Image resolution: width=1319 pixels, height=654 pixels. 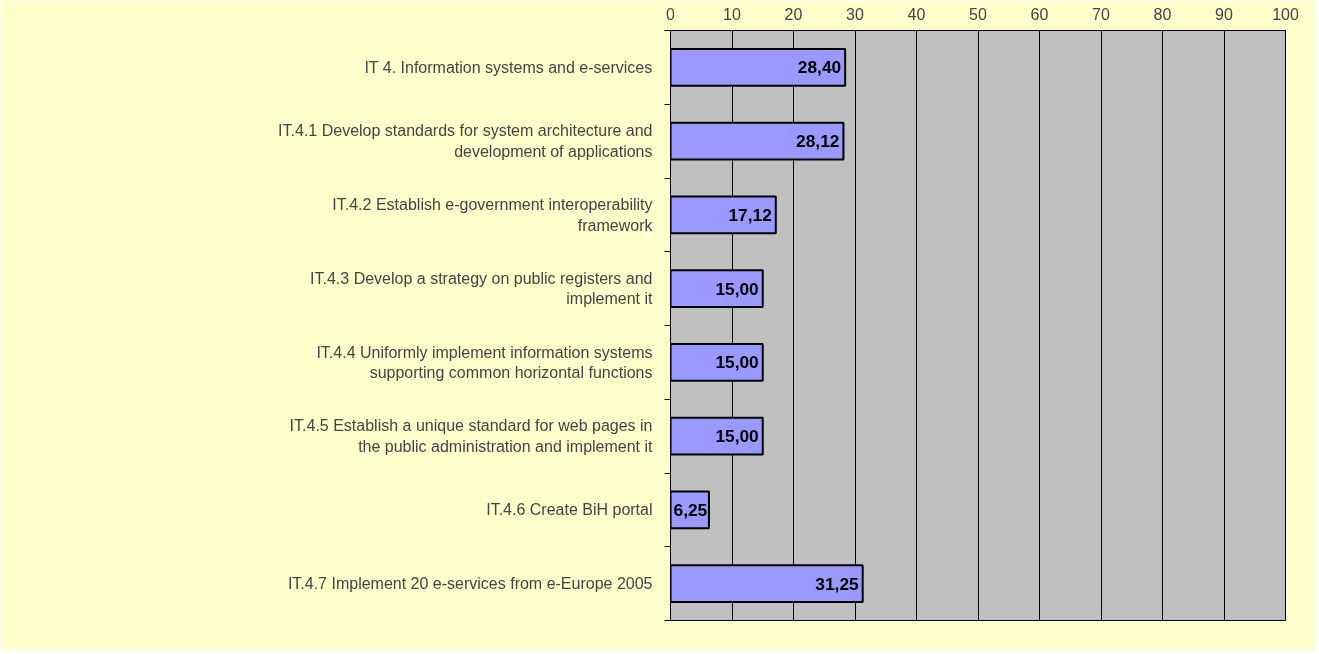 What do you see at coordinates (818, 141) in the screenshot?
I see `data-label: 28,12` at bounding box center [818, 141].